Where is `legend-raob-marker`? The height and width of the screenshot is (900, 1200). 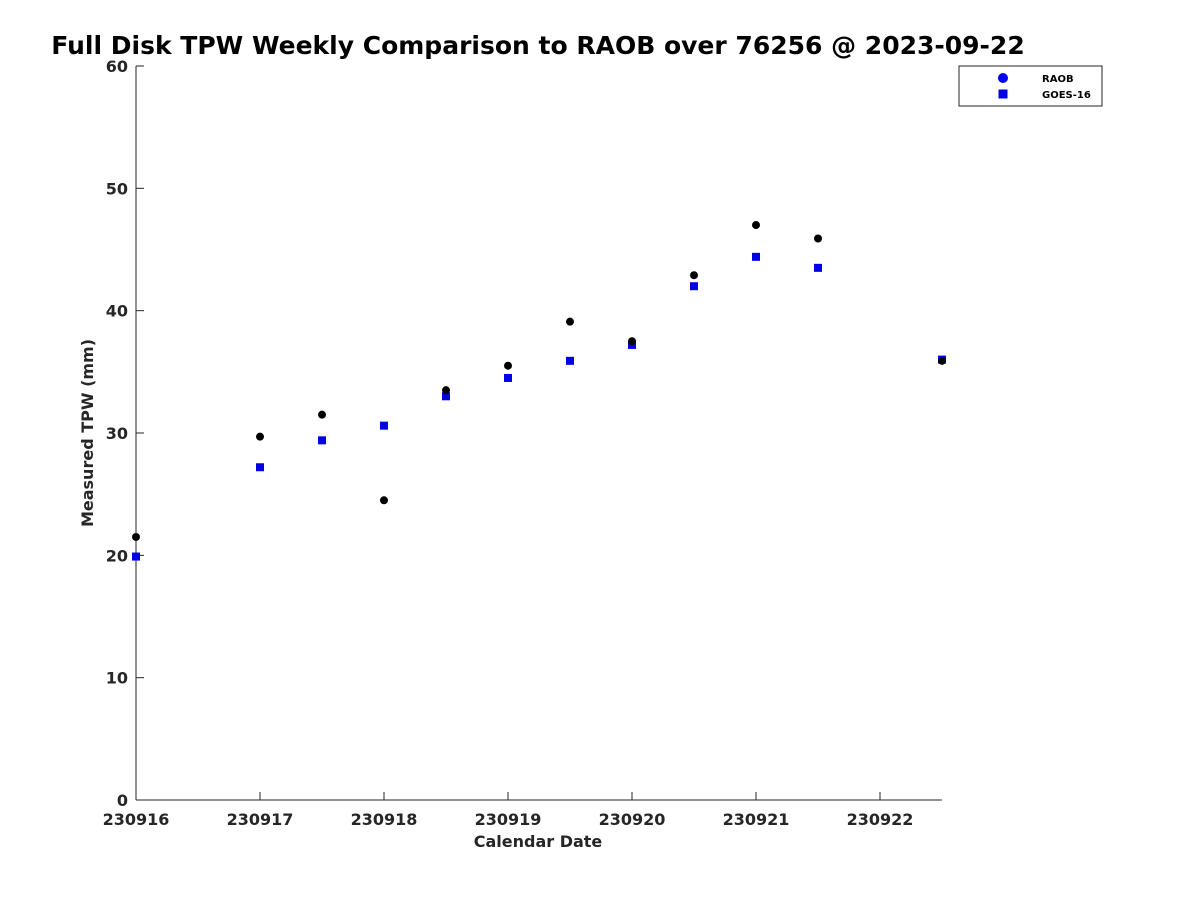 legend-raob-marker is located at coordinates (1003, 78).